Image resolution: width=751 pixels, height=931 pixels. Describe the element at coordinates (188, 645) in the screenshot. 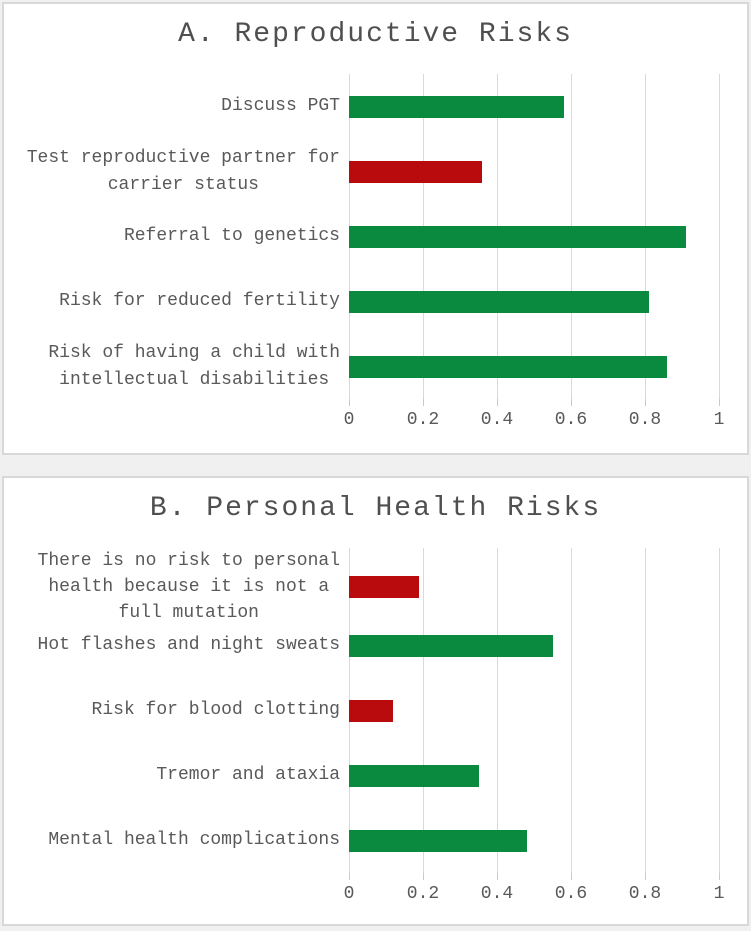

I see `category-label: Hot flashes and night sweats` at that location.